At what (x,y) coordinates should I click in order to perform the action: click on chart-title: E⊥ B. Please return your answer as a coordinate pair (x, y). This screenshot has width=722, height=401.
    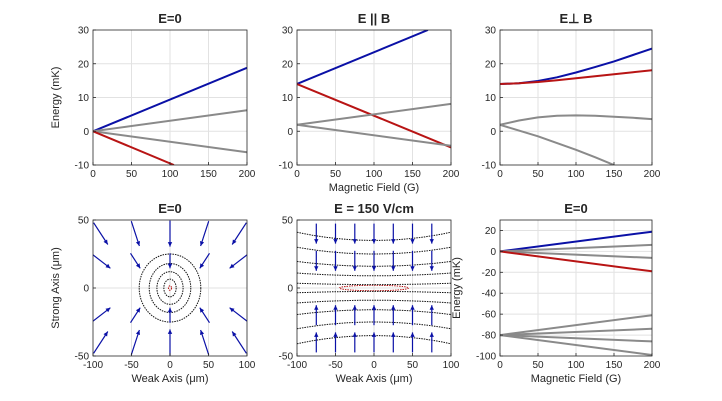
    Looking at the image, I should click on (576, 18).